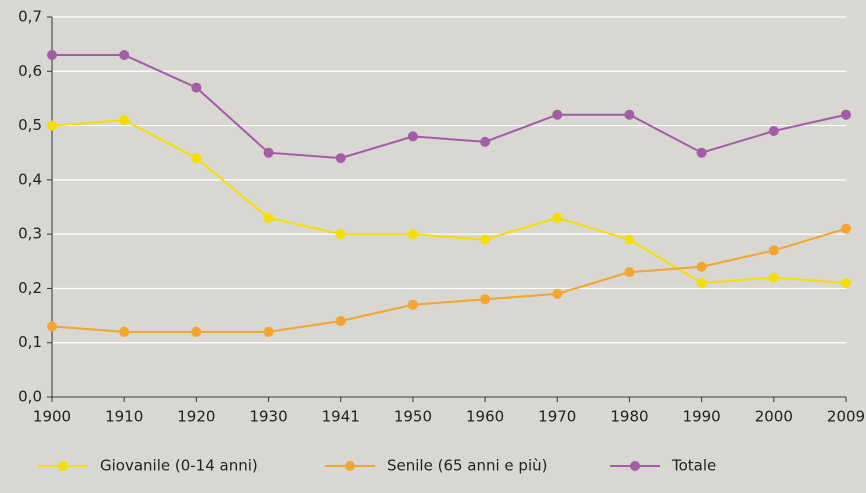 The image size is (866, 493). What do you see at coordinates (30, 179) in the screenshot?
I see `y-tick-label: 0,4` at bounding box center [30, 179].